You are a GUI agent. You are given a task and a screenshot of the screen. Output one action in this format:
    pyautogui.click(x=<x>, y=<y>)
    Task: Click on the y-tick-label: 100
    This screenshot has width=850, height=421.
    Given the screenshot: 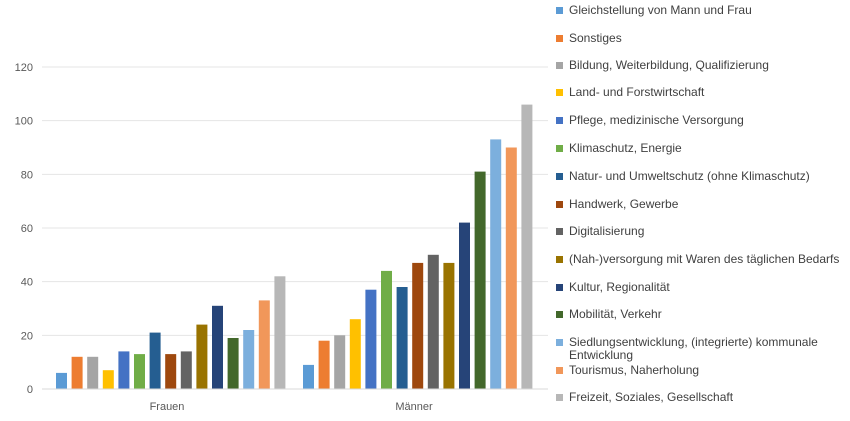 What is the action you would take?
    pyautogui.click(x=24, y=122)
    